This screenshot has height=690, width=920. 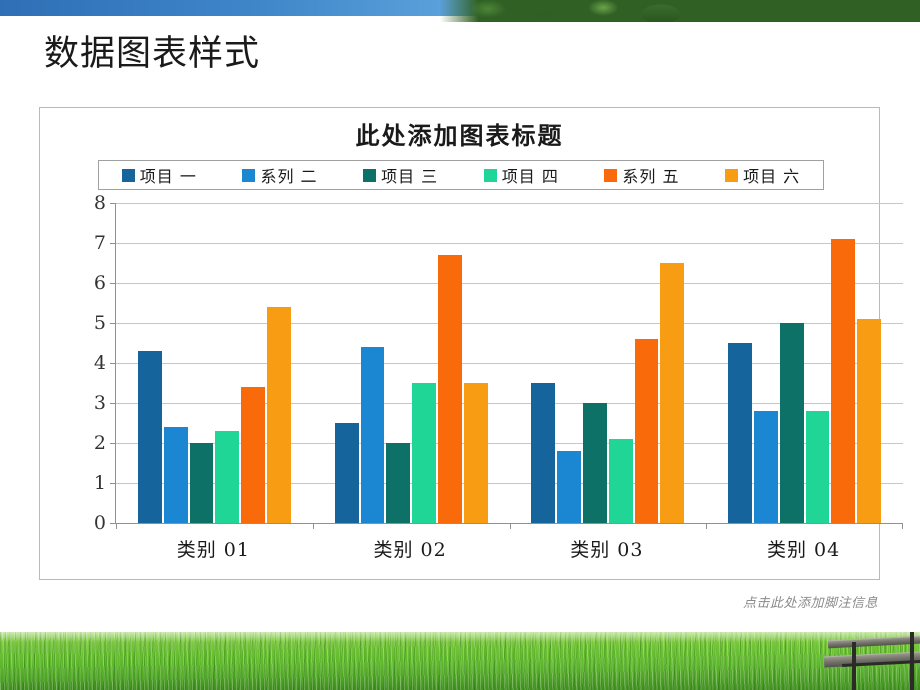 I want to click on bottom-grass-band, so click(x=460, y=661).